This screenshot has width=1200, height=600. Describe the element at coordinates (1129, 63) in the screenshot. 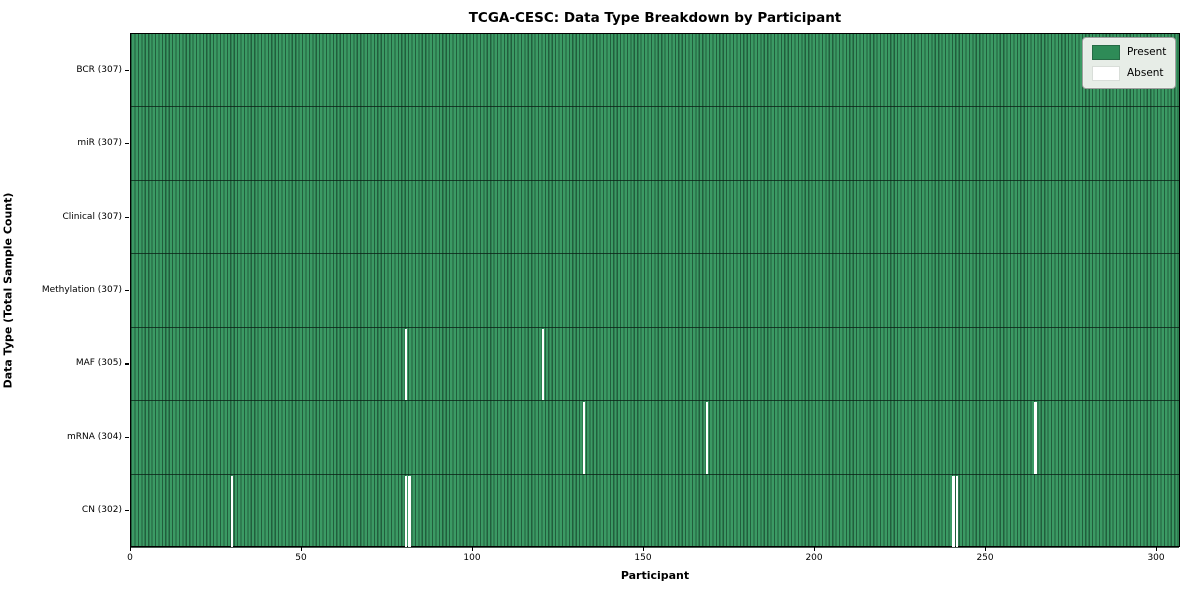

I see `legend: Present Absent` at that location.